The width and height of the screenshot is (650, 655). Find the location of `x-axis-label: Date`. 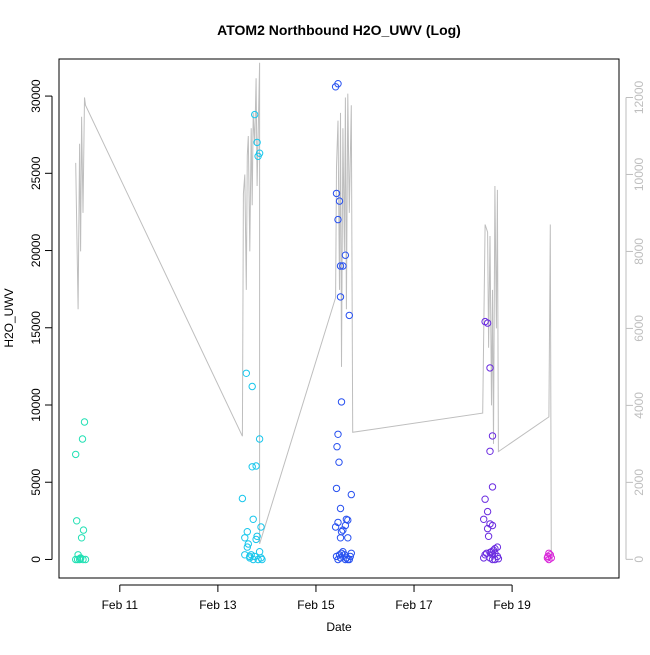

x-axis-label: Date is located at coordinates (339, 627).